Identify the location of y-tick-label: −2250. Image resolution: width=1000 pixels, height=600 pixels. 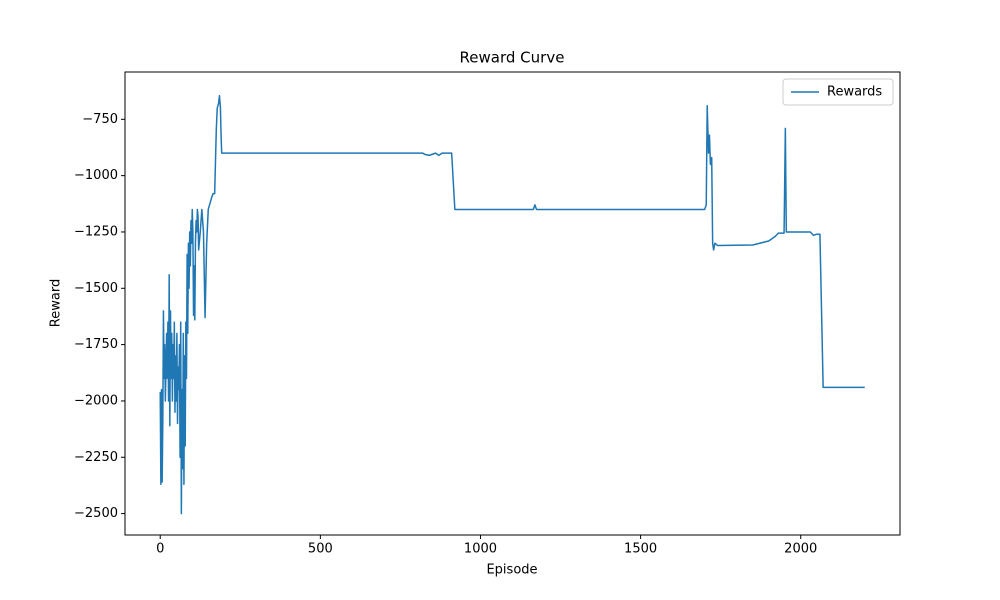
(96, 457).